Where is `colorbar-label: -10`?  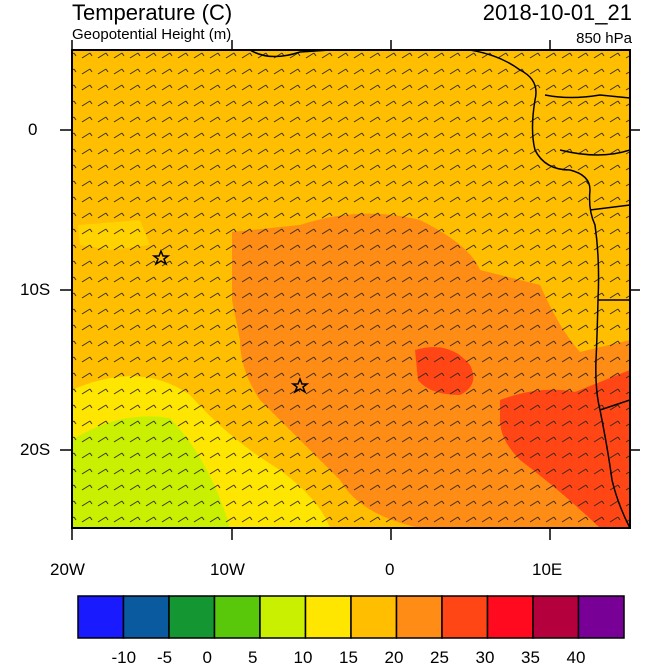 colorbar-label: -10 is located at coordinates (124, 657).